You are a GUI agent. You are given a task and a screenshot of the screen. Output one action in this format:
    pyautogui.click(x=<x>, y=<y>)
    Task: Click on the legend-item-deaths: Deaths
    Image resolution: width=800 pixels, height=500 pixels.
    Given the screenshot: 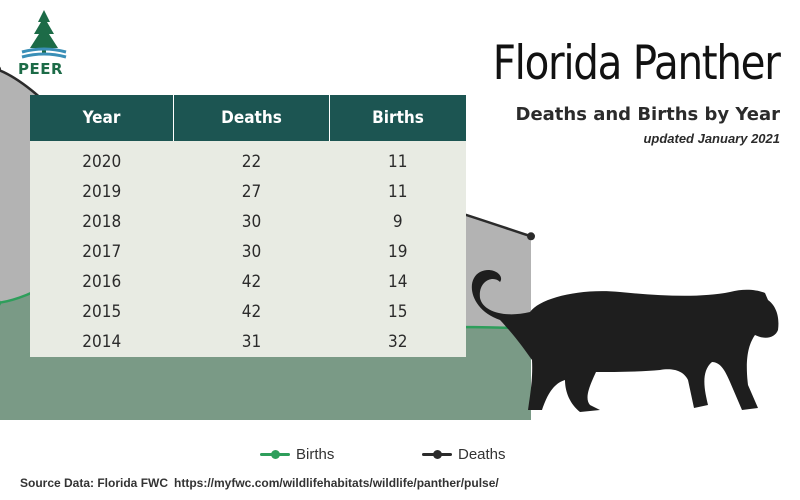 What is the action you would take?
    pyautogui.click(x=464, y=454)
    